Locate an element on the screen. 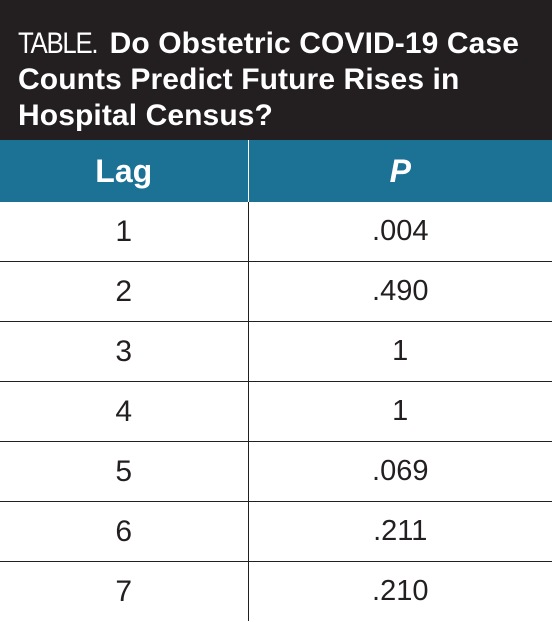 The width and height of the screenshot is (552, 622). lag-cell: 3 is located at coordinates (124, 351).